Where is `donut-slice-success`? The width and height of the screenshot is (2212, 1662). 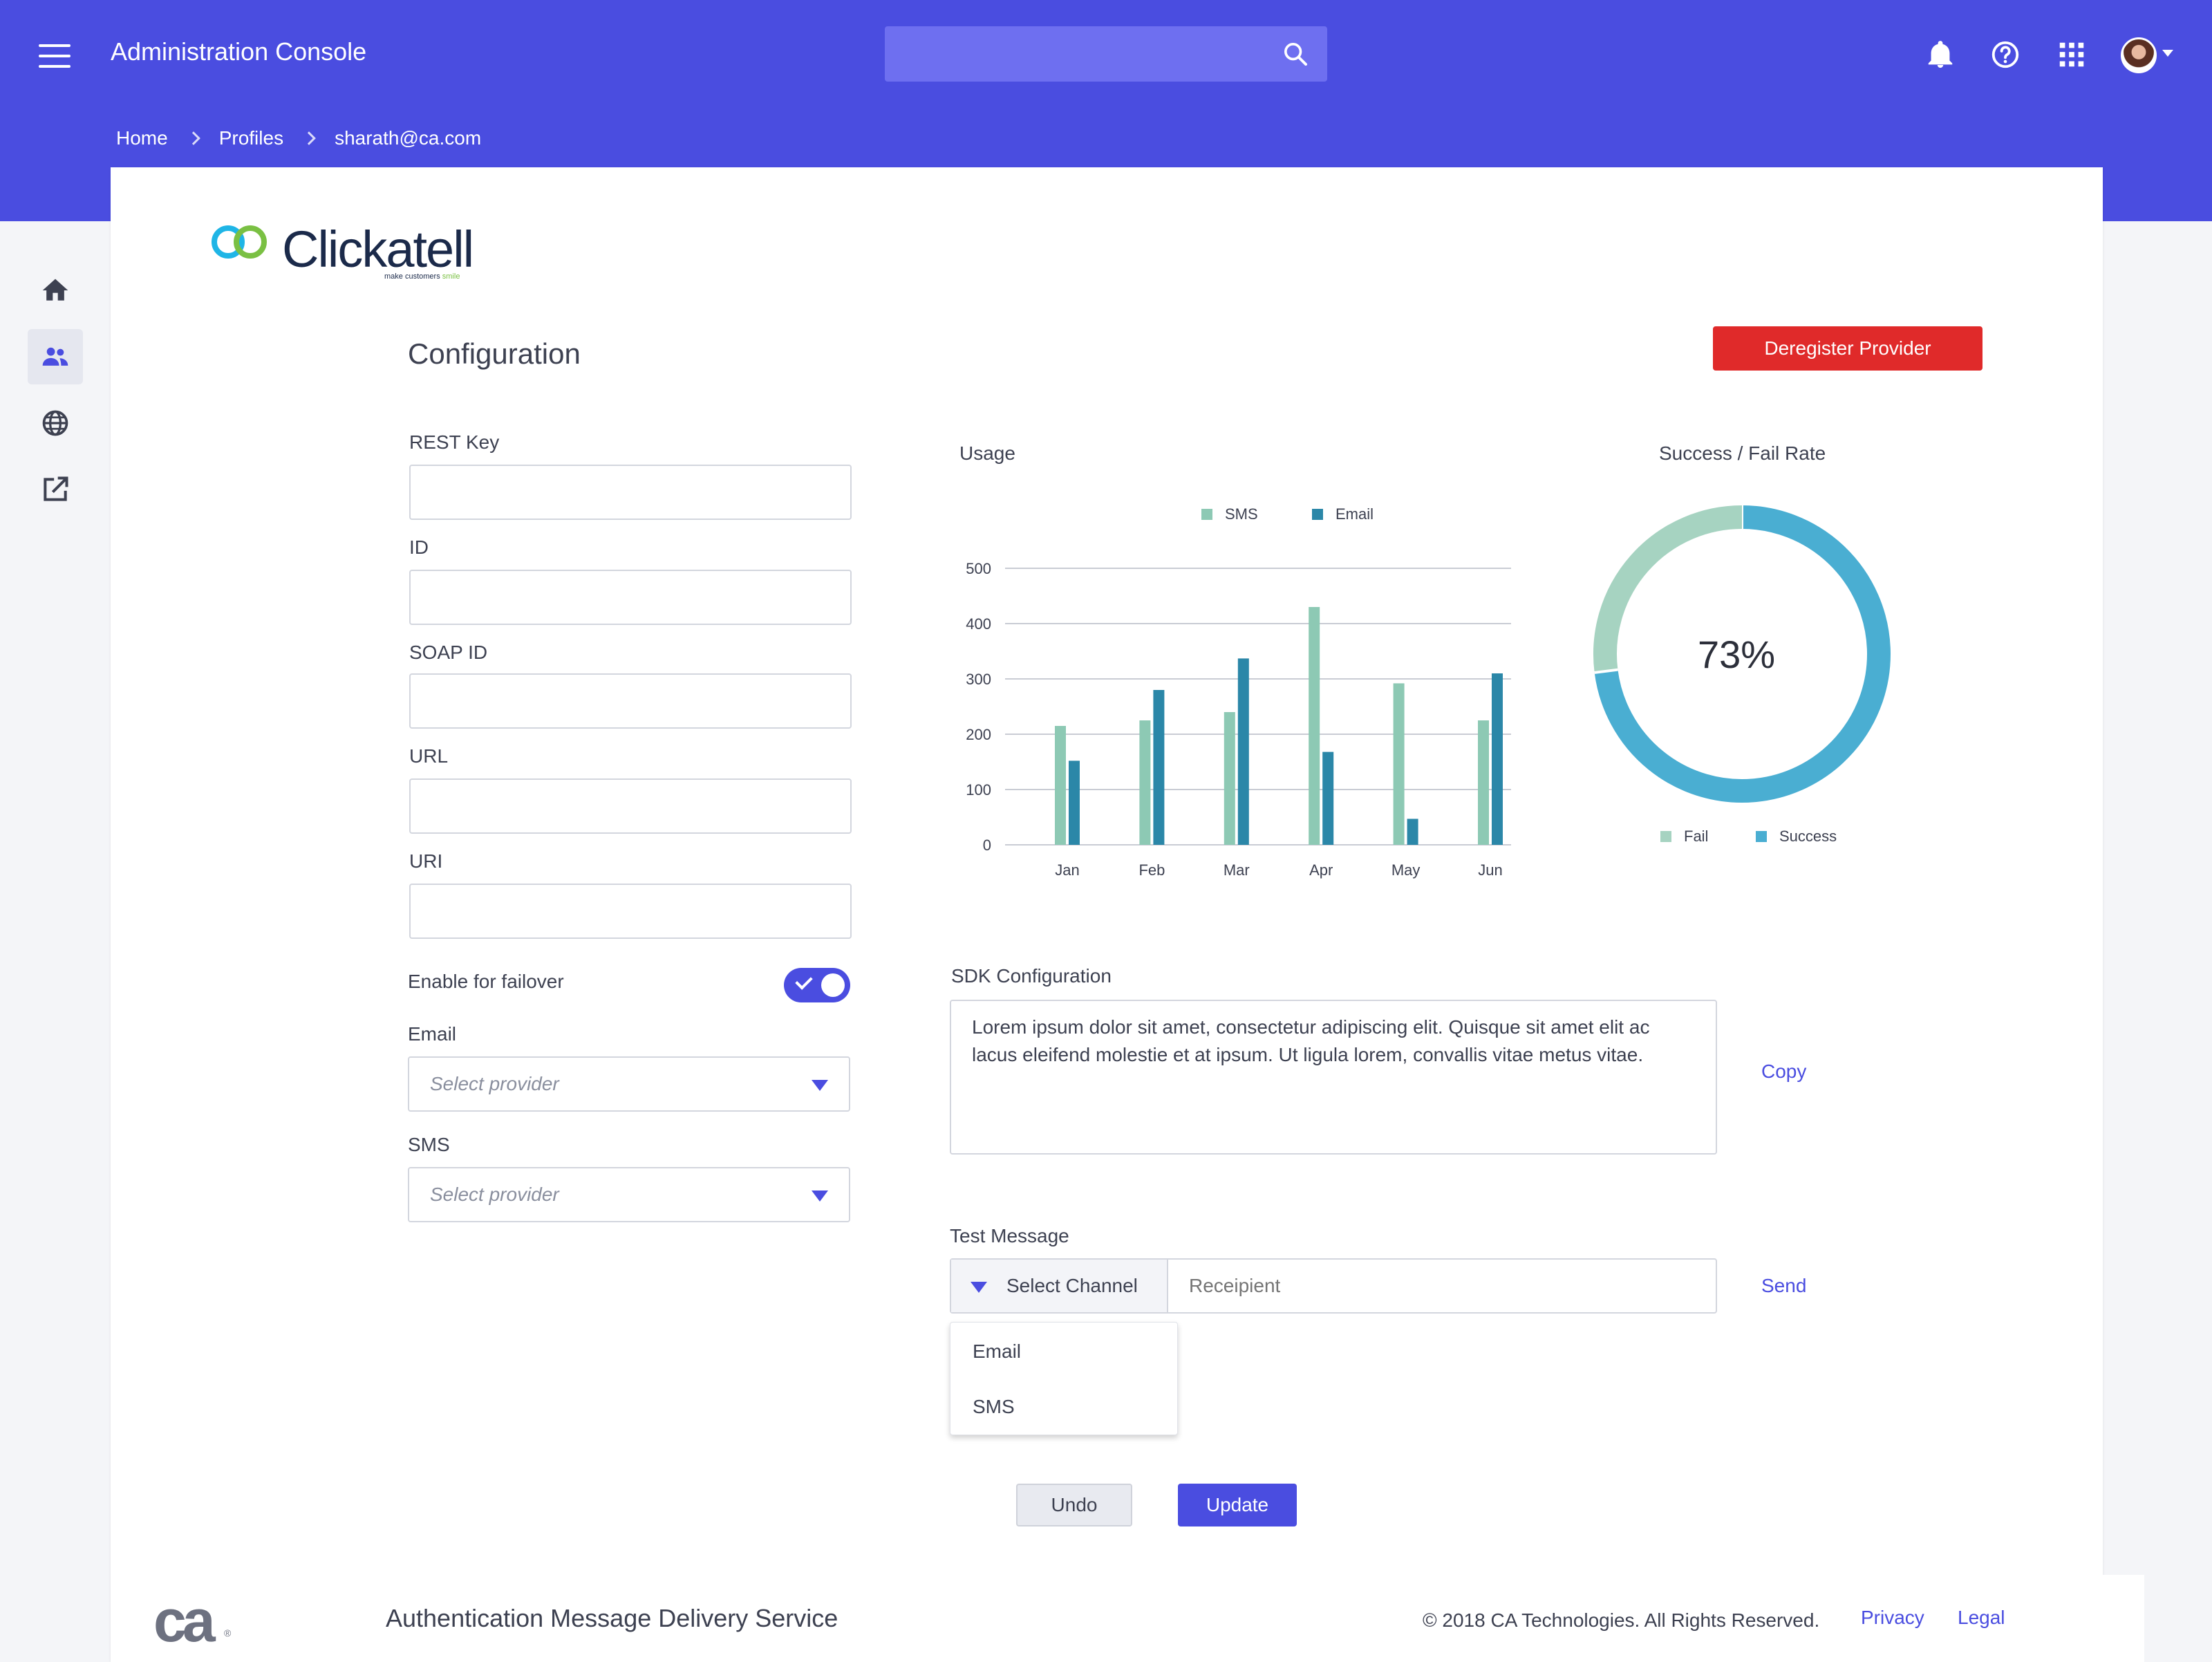 donut-slice-success is located at coordinates (1742, 654).